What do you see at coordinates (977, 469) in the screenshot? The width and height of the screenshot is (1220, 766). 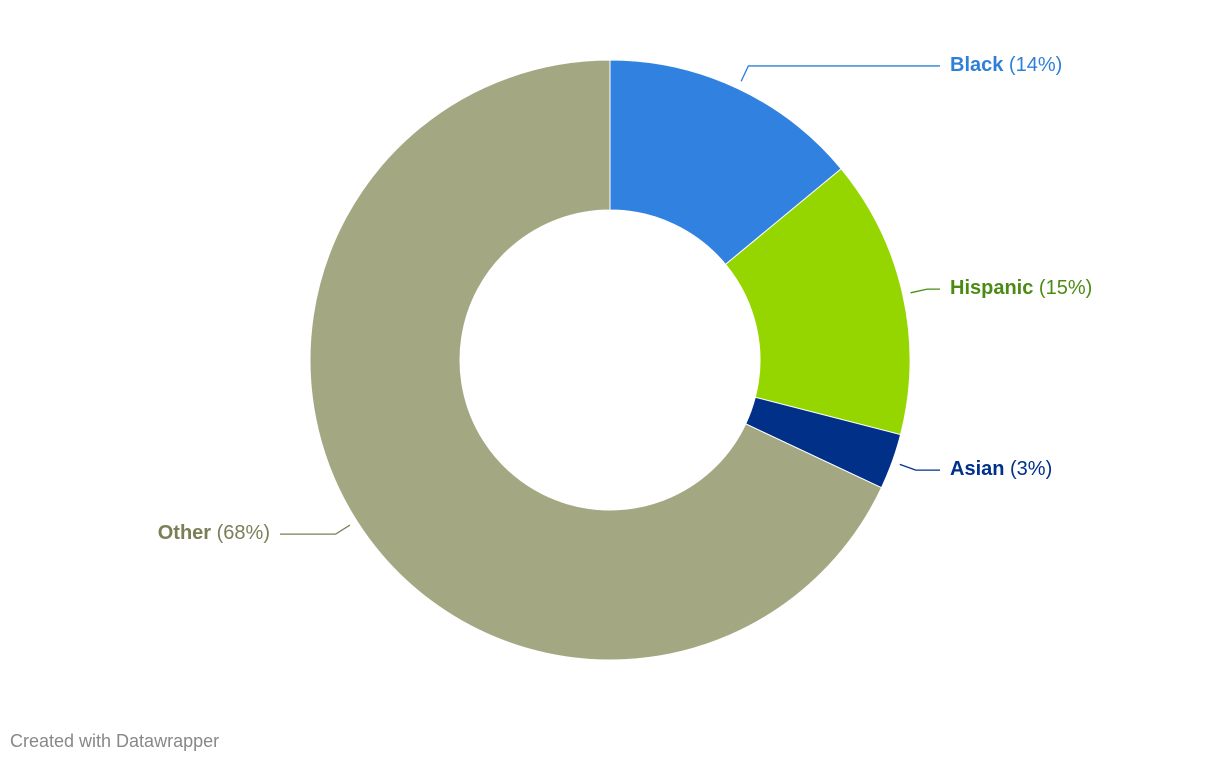 I see `label-name: Asian` at bounding box center [977, 469].